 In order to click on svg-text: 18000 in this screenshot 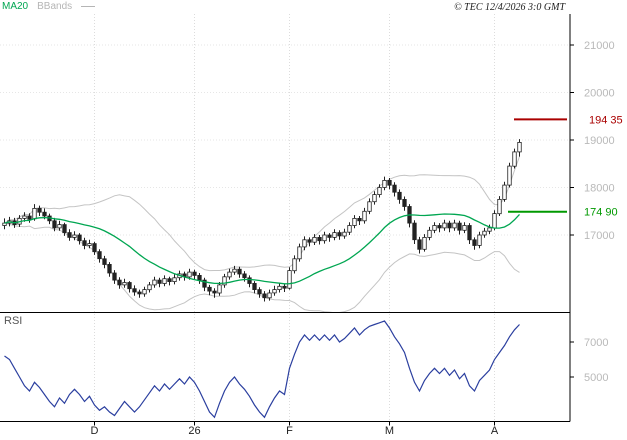, I will do `click(599, 189)`.